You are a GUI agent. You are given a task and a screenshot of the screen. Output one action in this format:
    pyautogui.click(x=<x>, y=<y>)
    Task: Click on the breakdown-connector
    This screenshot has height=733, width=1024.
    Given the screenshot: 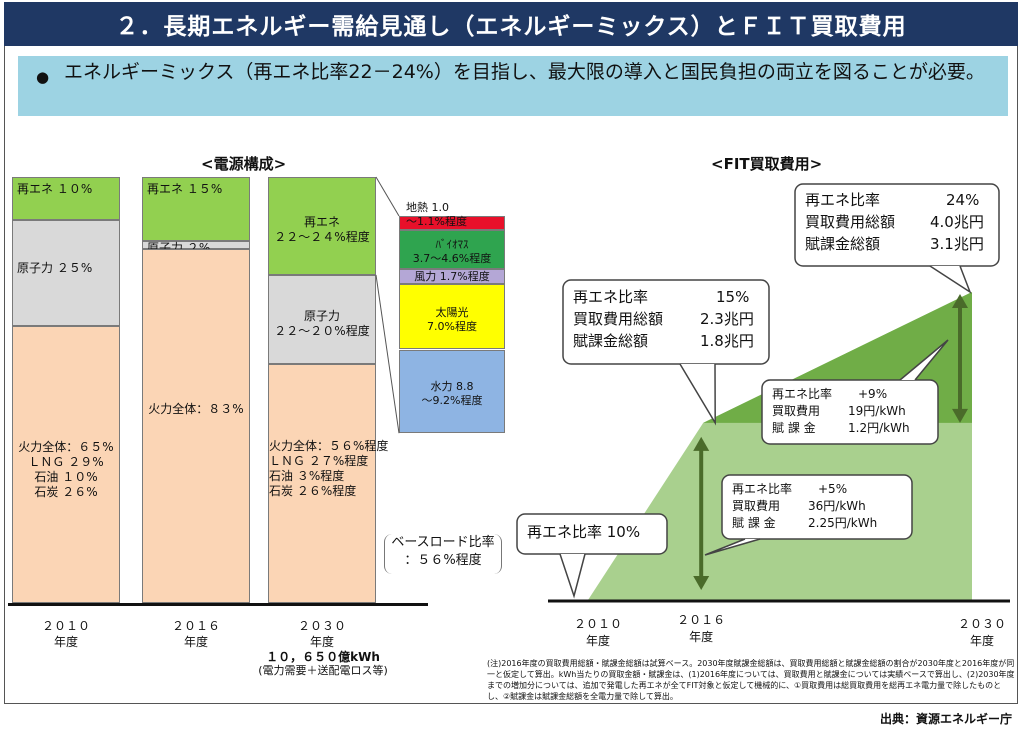 What is the action you would take?
    pyautogui.click(x=387, y=305)
    